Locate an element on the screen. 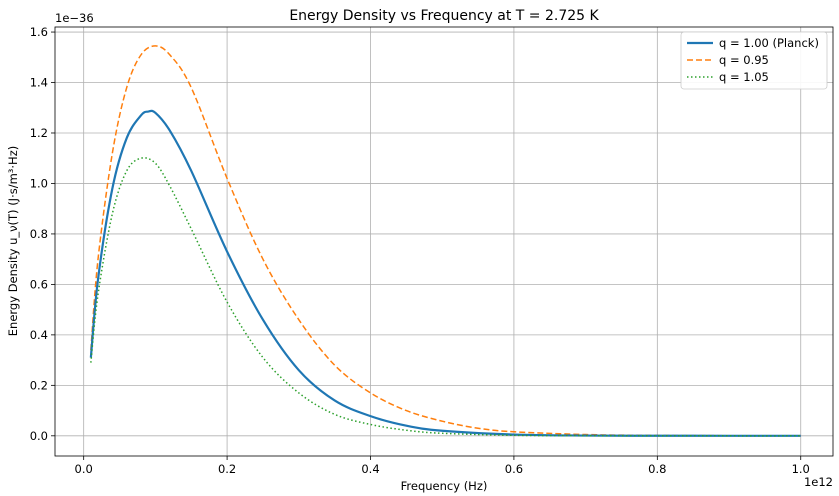 This screenshot has height=496, width=839. legend: q = 1.00 (Planck) q = 0.95 q = 1.05 is located at coordinates (754, 60).